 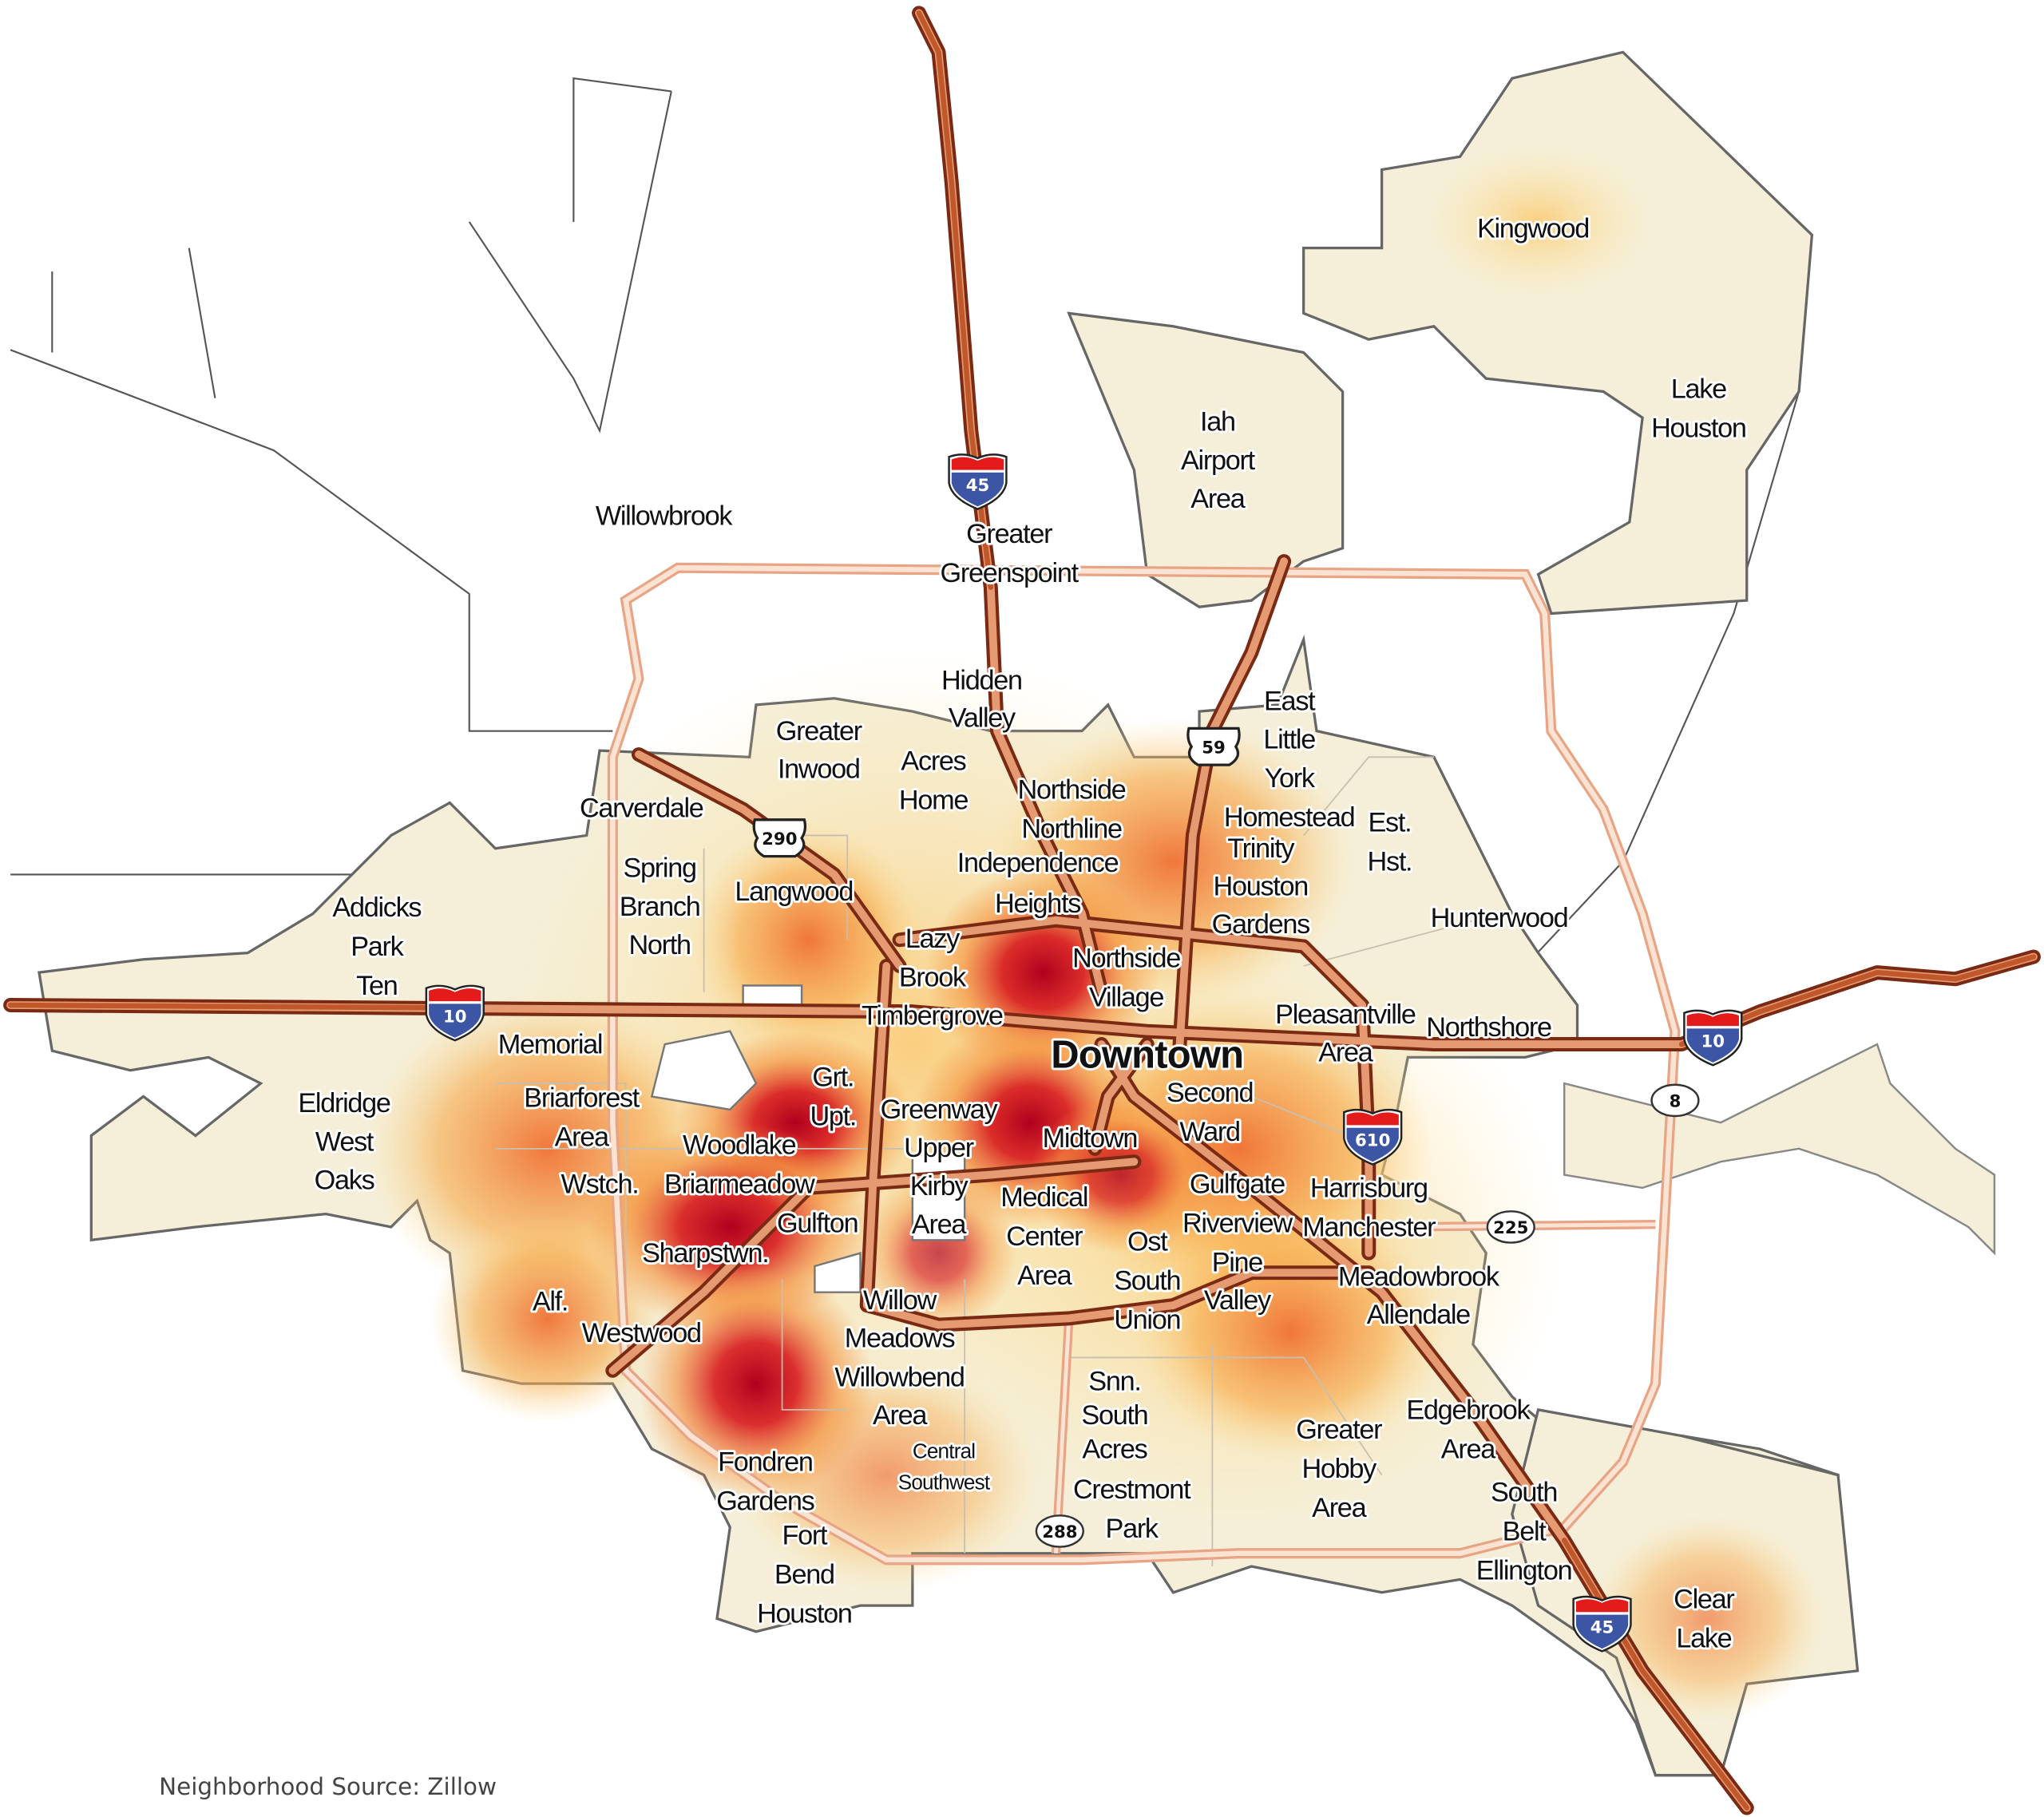 What do you see at coordinates (1237, 1223) in the screenshot?
I see `neighborhood-label-line: Riverview` at bounding box center [1237, 1223].